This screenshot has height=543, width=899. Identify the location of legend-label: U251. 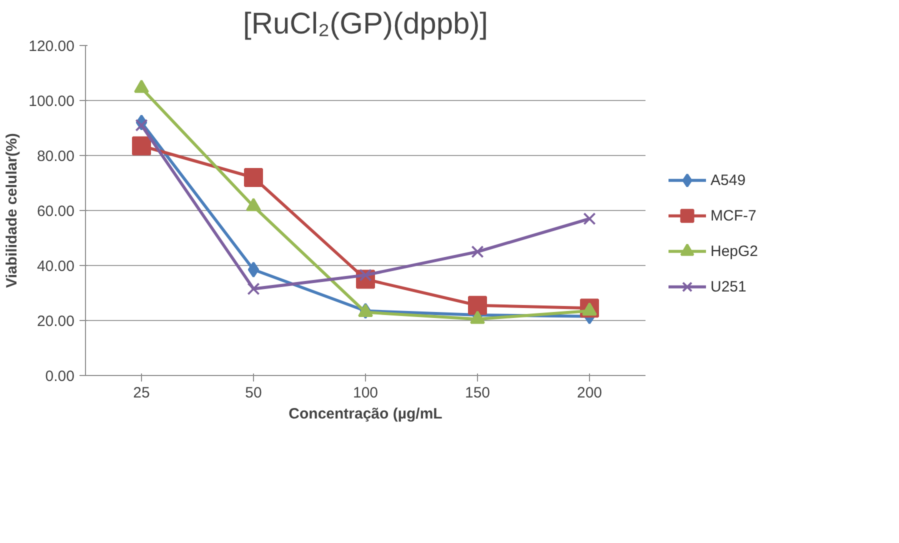
(728, 287).